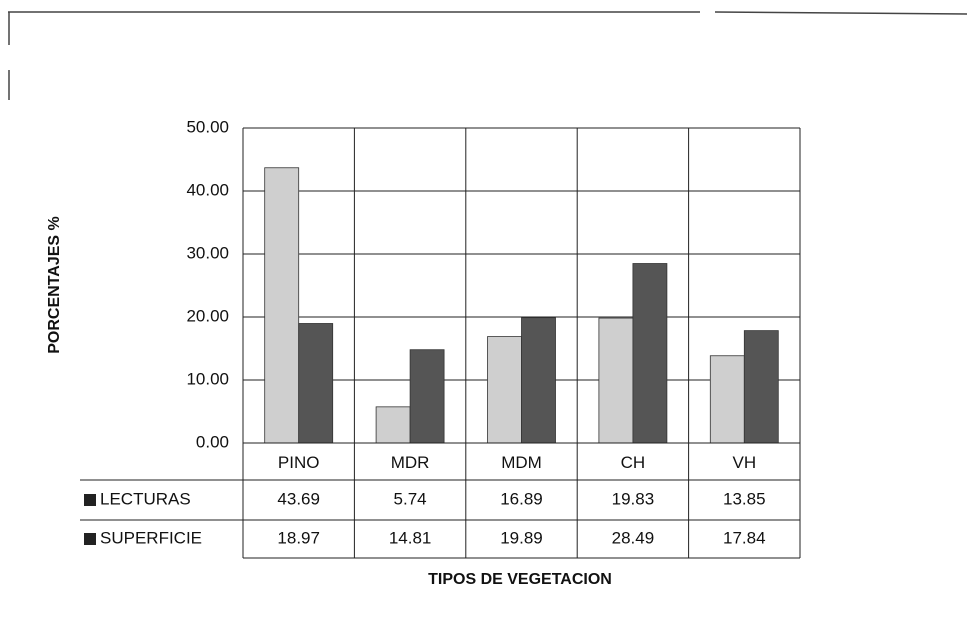 The height and width of the screenshot is (623, 967). I want to click on table-value: 17.84, so click(744, 537).